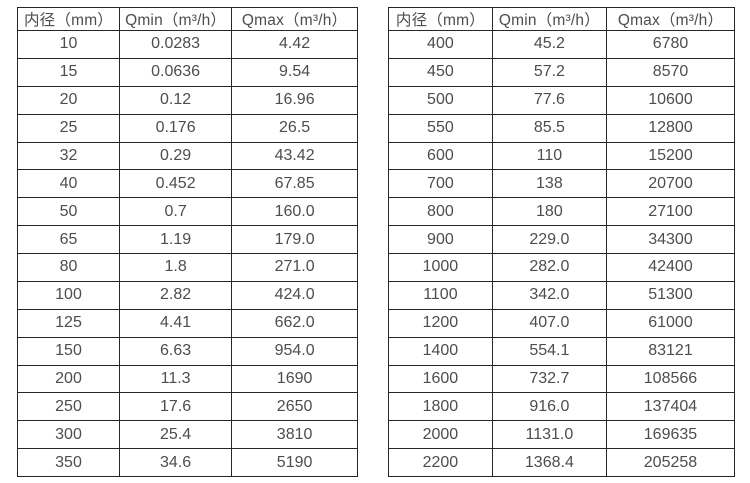  What do you see at coordinates (294, 435) in the screenshot?
I see `table-cell: 3810` at bounding box center [294, 435].